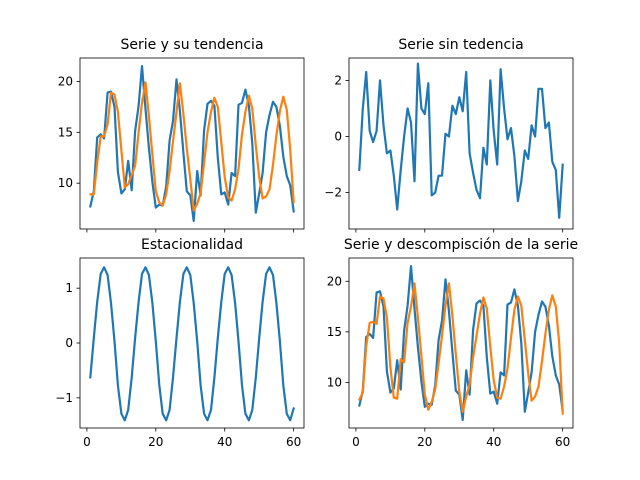  I want to click on chart-title: Serie y su tendencia, so click(191, 45).